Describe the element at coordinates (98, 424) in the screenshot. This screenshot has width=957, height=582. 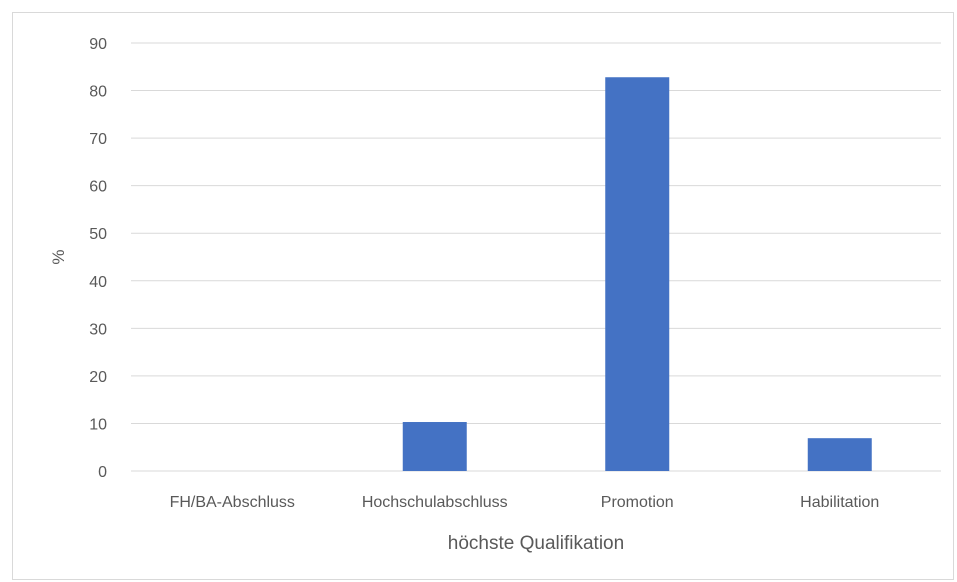
I see `y-tick-label: 10` at that location.